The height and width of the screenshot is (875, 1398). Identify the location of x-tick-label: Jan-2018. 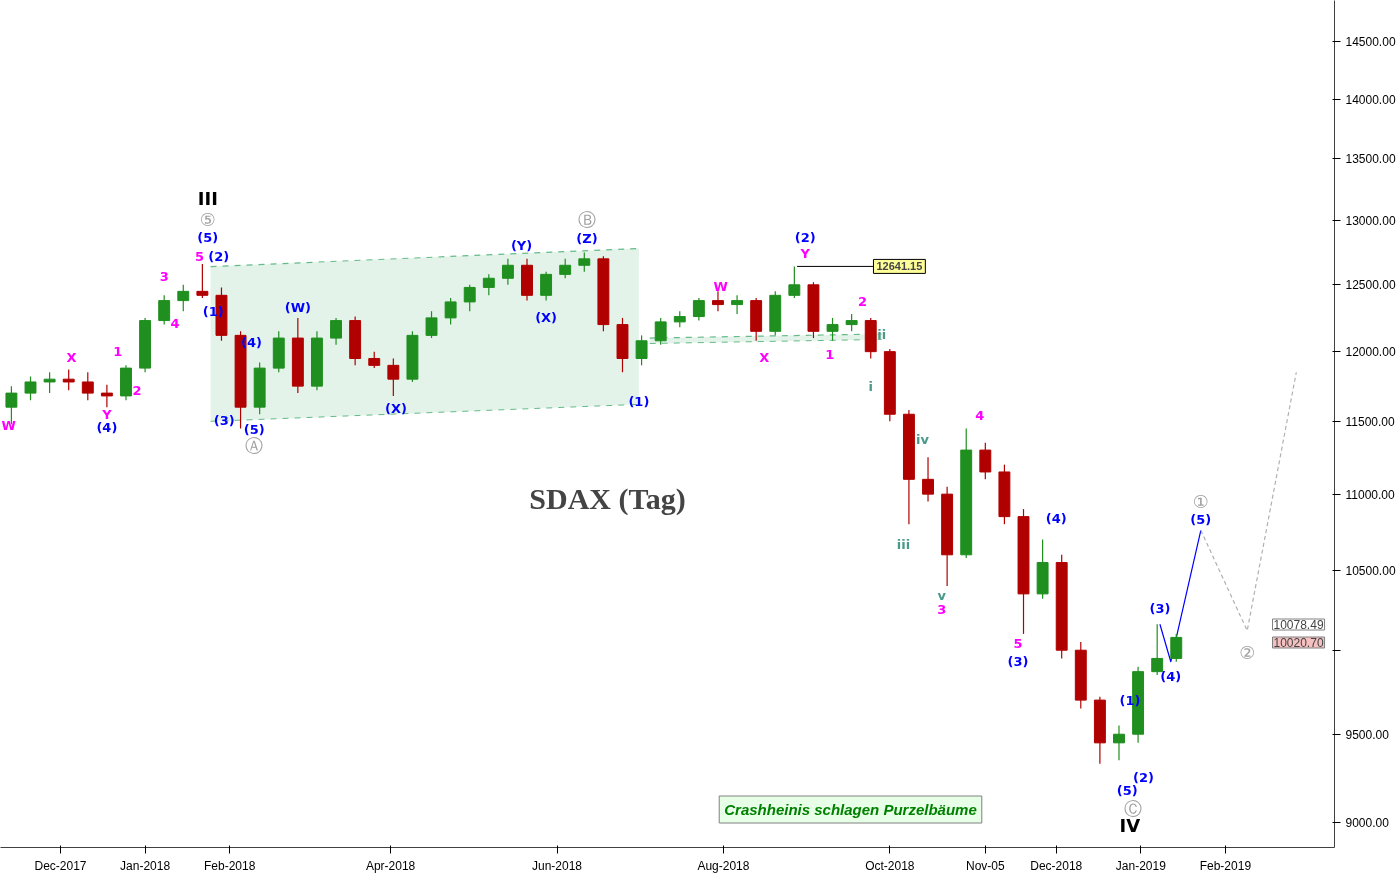
(145, 865).